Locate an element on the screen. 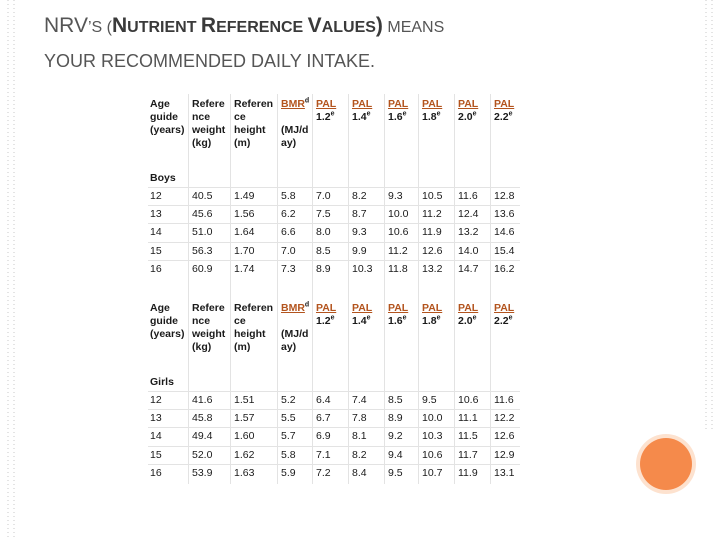 The width and height of the screenshot is (720, 540). table-cell: 6.6 is located at coordinates (288, 232).